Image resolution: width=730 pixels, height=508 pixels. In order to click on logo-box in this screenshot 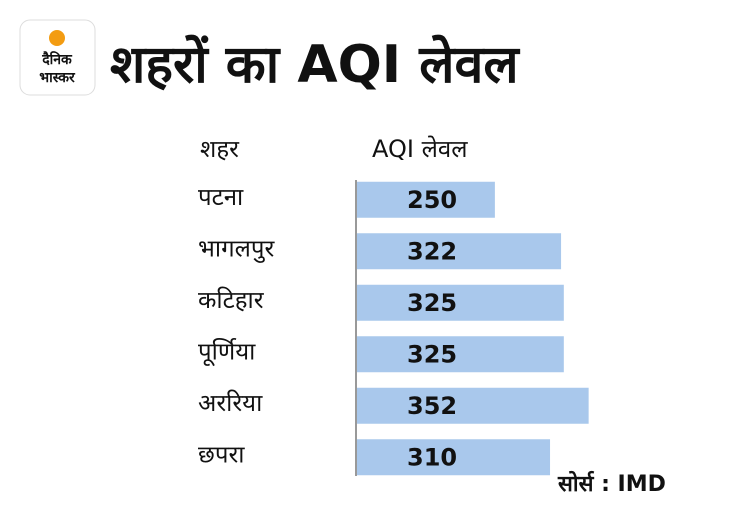, I will do `click(57, 57)`.